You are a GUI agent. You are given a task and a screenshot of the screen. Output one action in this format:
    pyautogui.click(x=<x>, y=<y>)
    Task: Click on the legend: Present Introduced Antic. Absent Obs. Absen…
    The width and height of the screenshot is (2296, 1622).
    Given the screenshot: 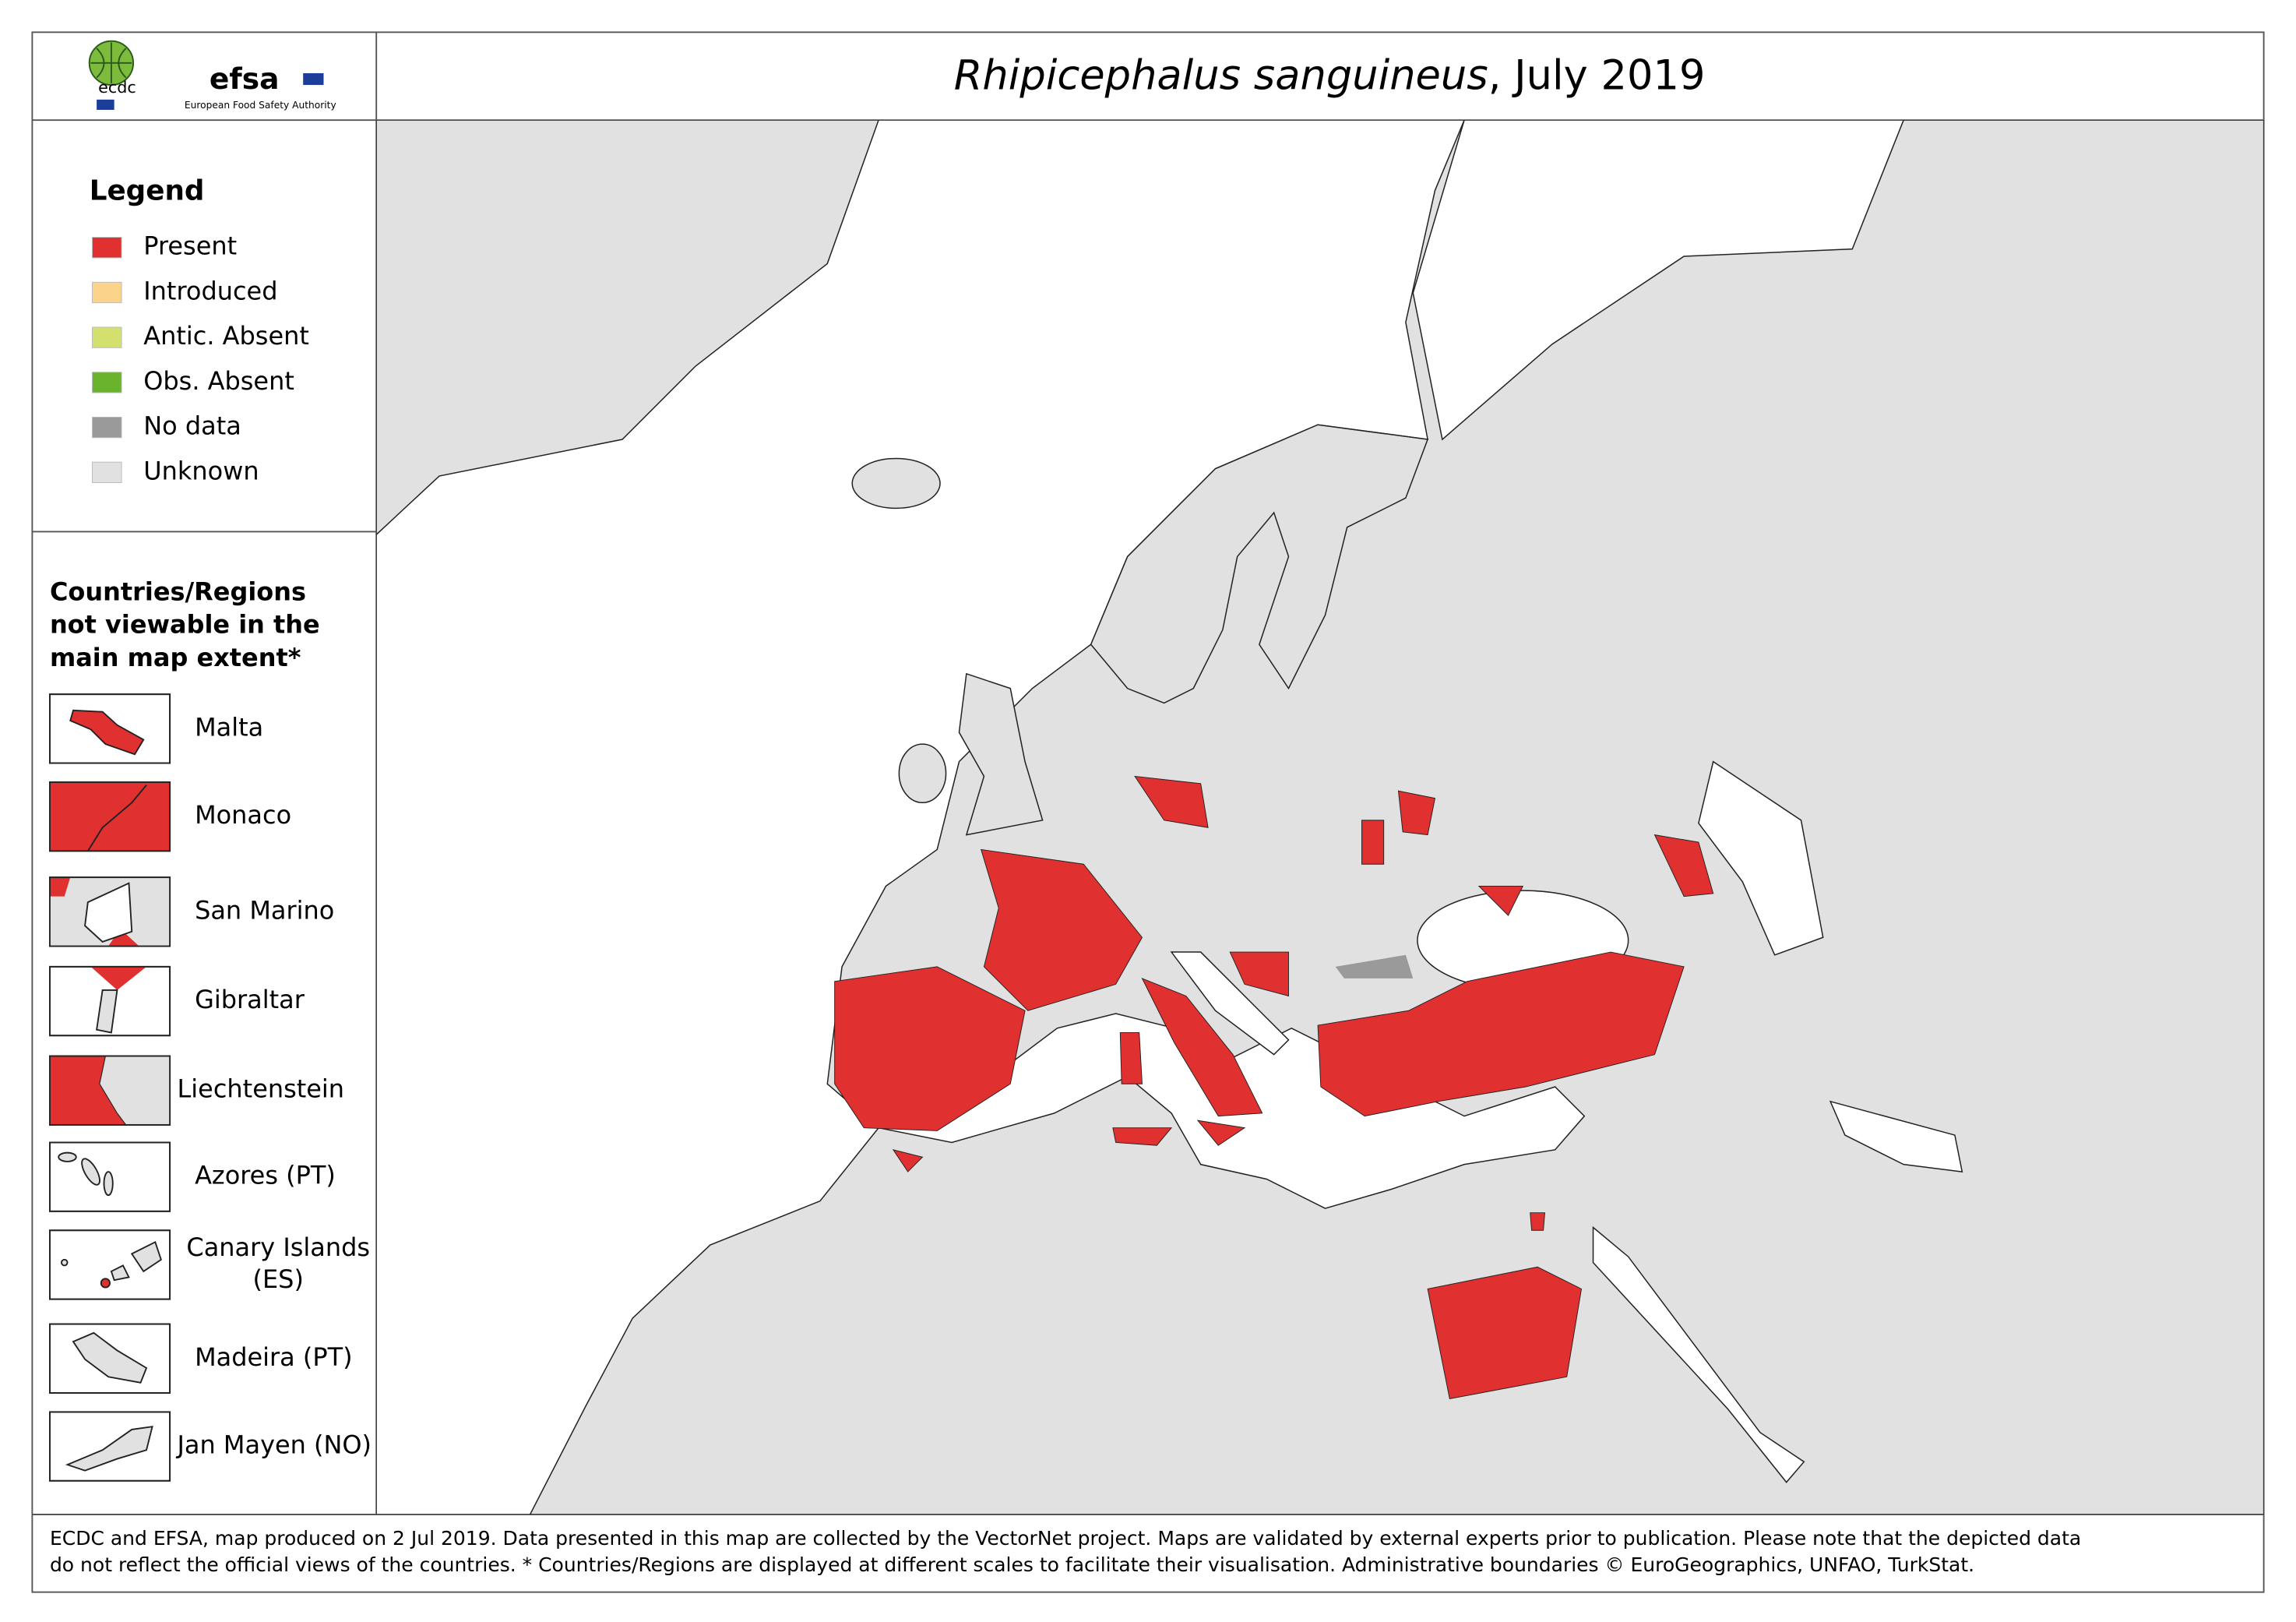 What is the action you would take?
    pyautogui.click(x=200, y=358)
    